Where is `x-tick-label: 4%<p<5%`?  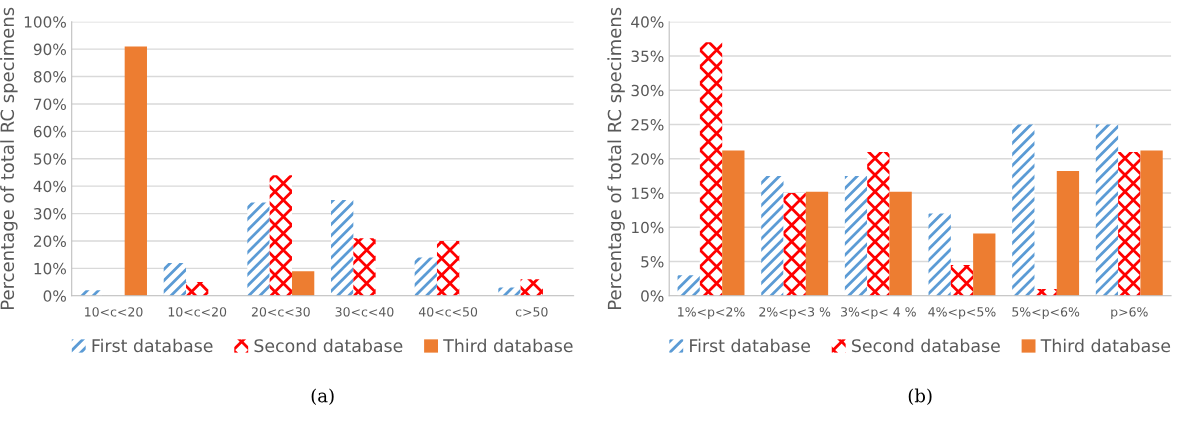
x-tick-label: 4%<p<5% is located at coordinates (962, 313).